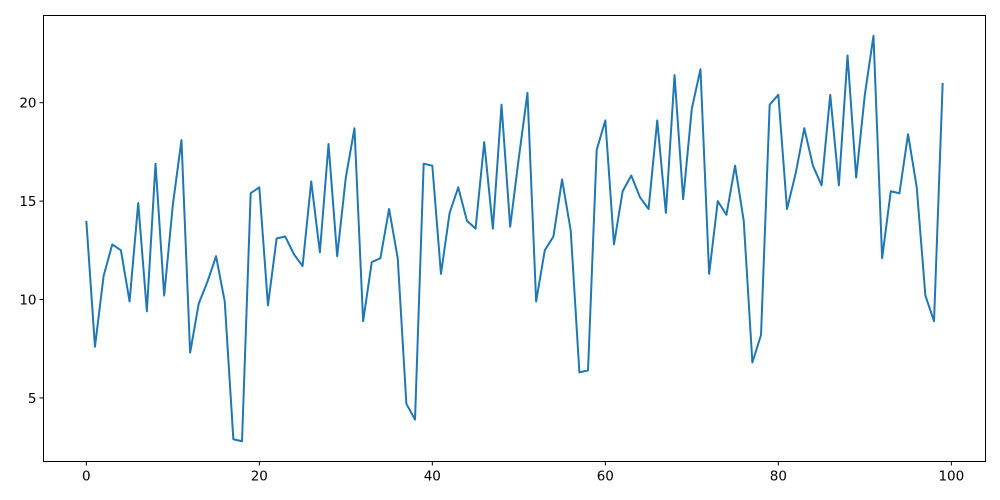 This screenshot has height=500, width=1000. What do you see at coordinates (27, 104) in the screenshot?
I see `y-tick-label: 20` at bounding box center [27, 104].